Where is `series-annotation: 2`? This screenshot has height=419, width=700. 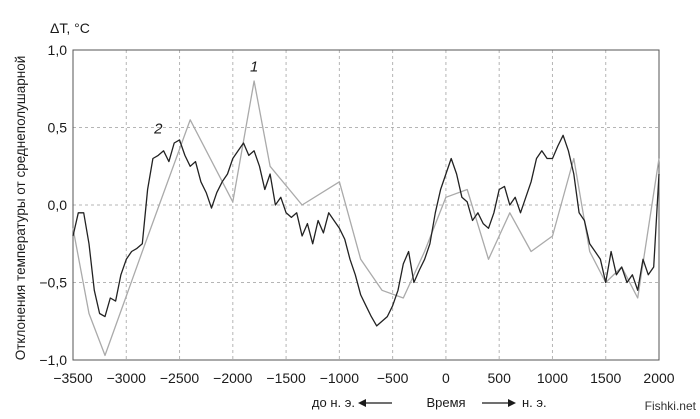
series-annotation: 2 is located at coordinates (158, 129).